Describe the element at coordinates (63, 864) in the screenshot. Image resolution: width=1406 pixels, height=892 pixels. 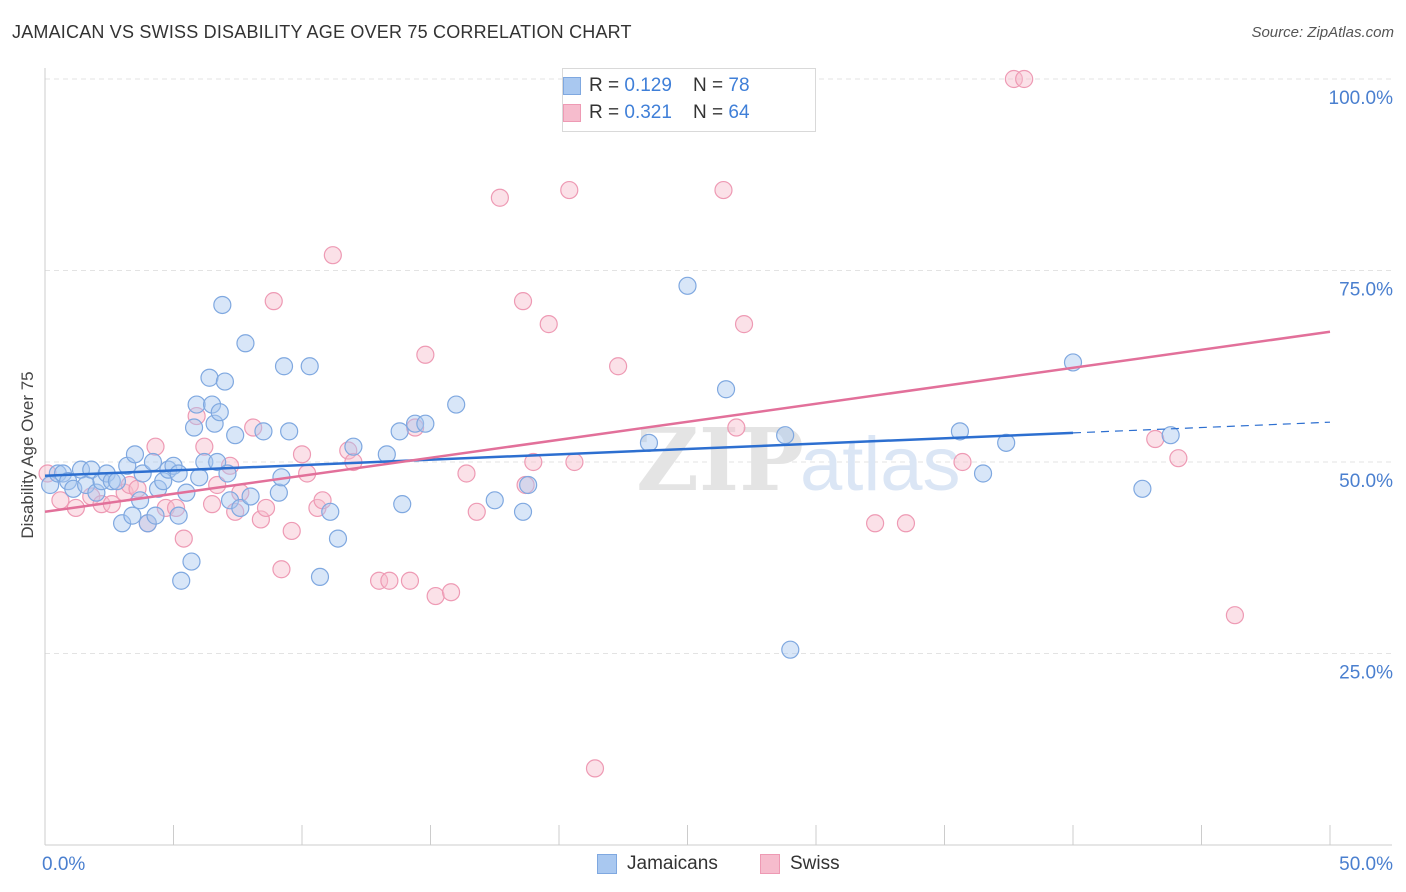
I see `x-tick-label: 0.0%` at that location.